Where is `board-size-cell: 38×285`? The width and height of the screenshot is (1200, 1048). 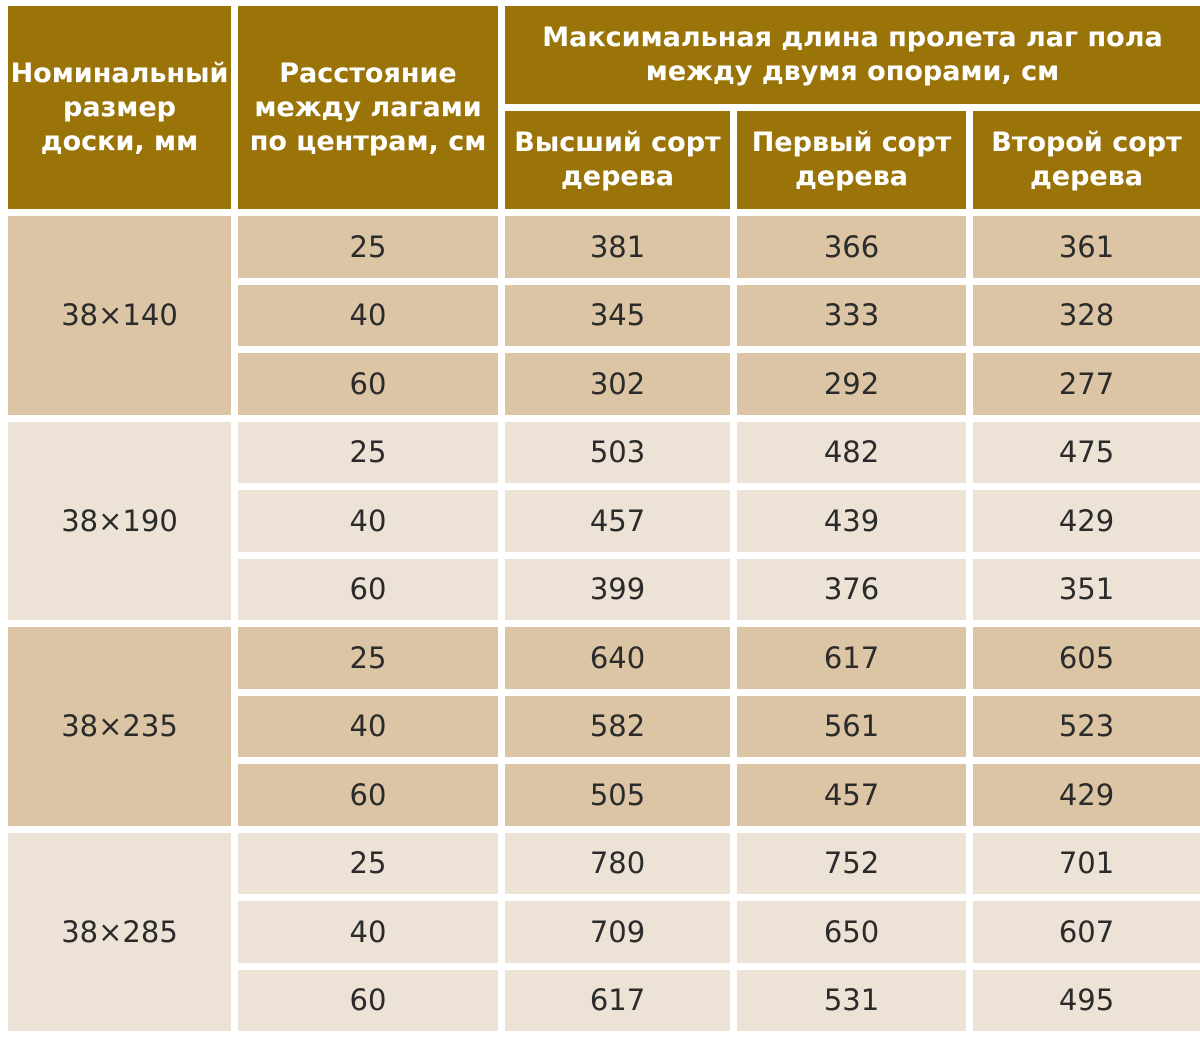
board-size-cell: 38×285 is located at coordinates (119, 931).